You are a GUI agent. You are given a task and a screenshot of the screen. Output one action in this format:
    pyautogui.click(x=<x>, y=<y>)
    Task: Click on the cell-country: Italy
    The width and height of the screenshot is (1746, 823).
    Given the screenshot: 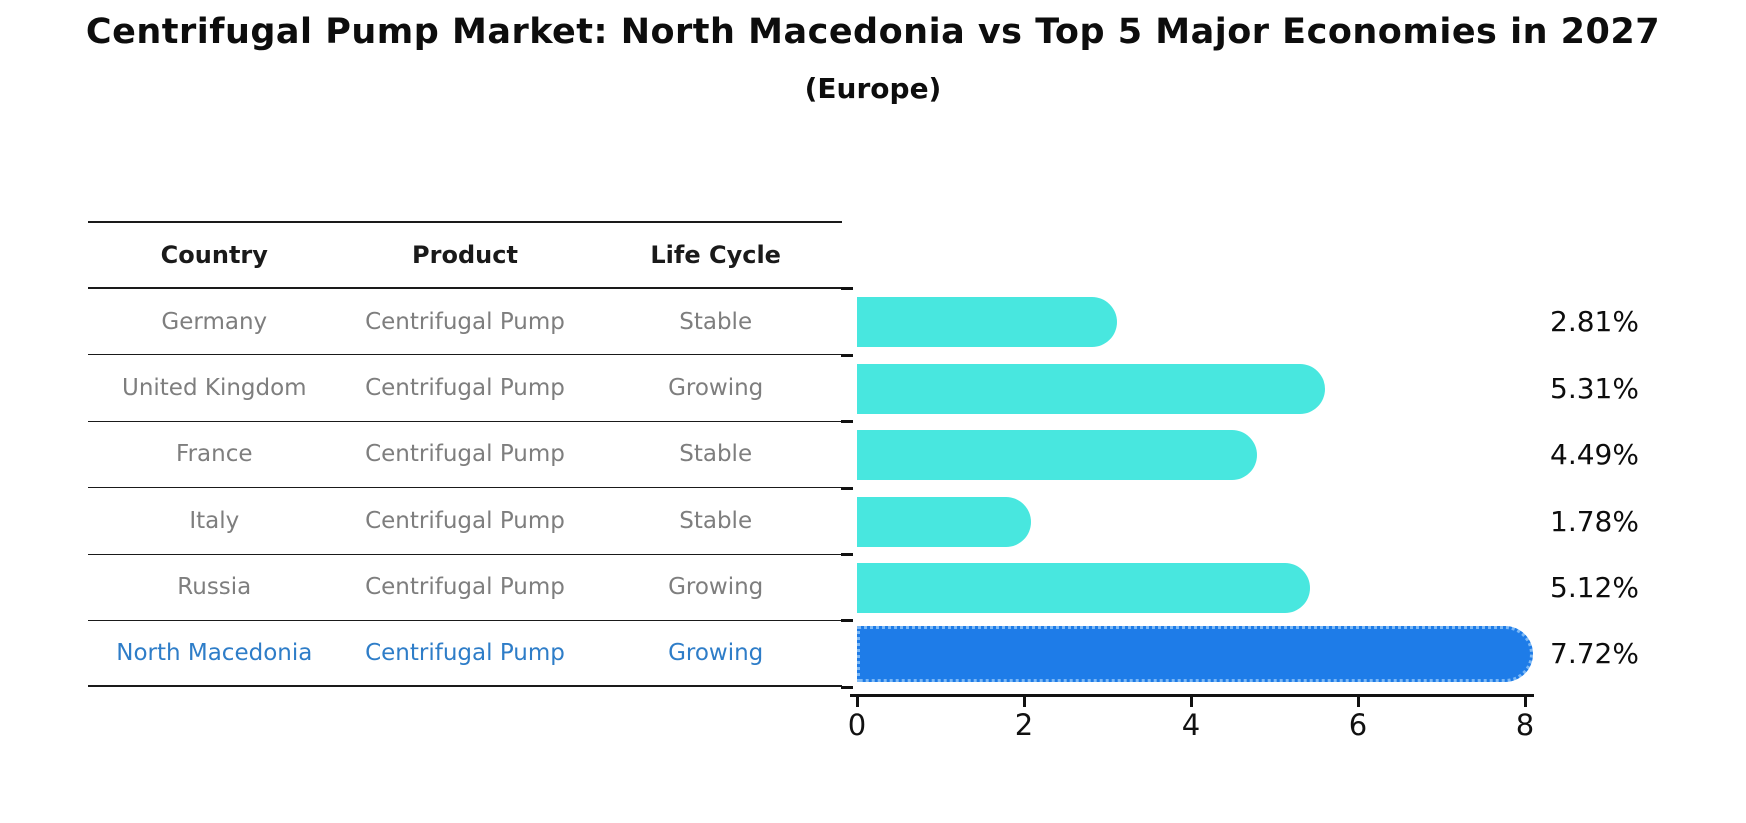 What is the action you would take?
    pyautogui.click(x=214, y=520)
    